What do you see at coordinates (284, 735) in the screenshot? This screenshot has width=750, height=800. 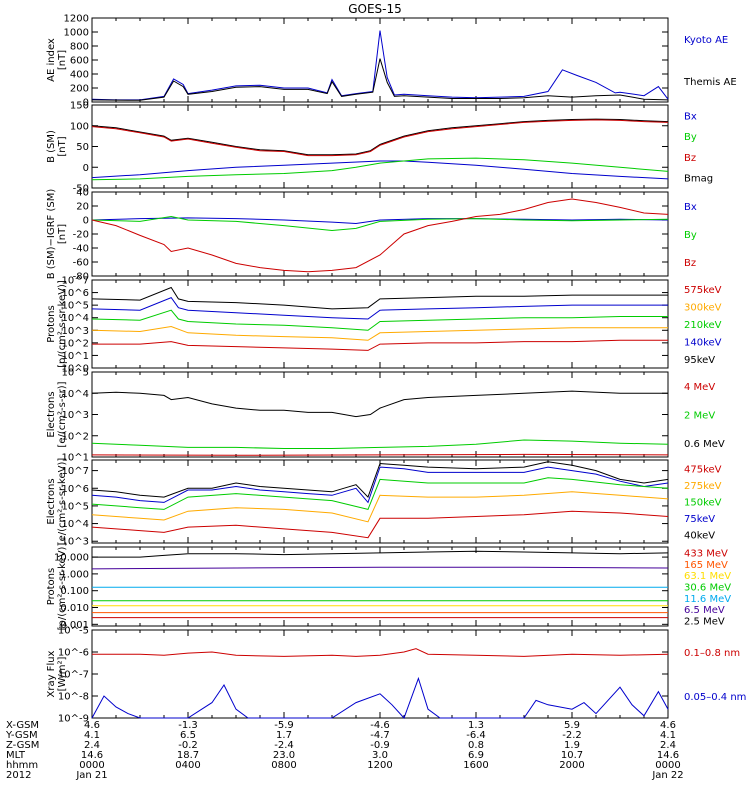 I see `x-row-value: 1.7` at bounding box center [284, 735].